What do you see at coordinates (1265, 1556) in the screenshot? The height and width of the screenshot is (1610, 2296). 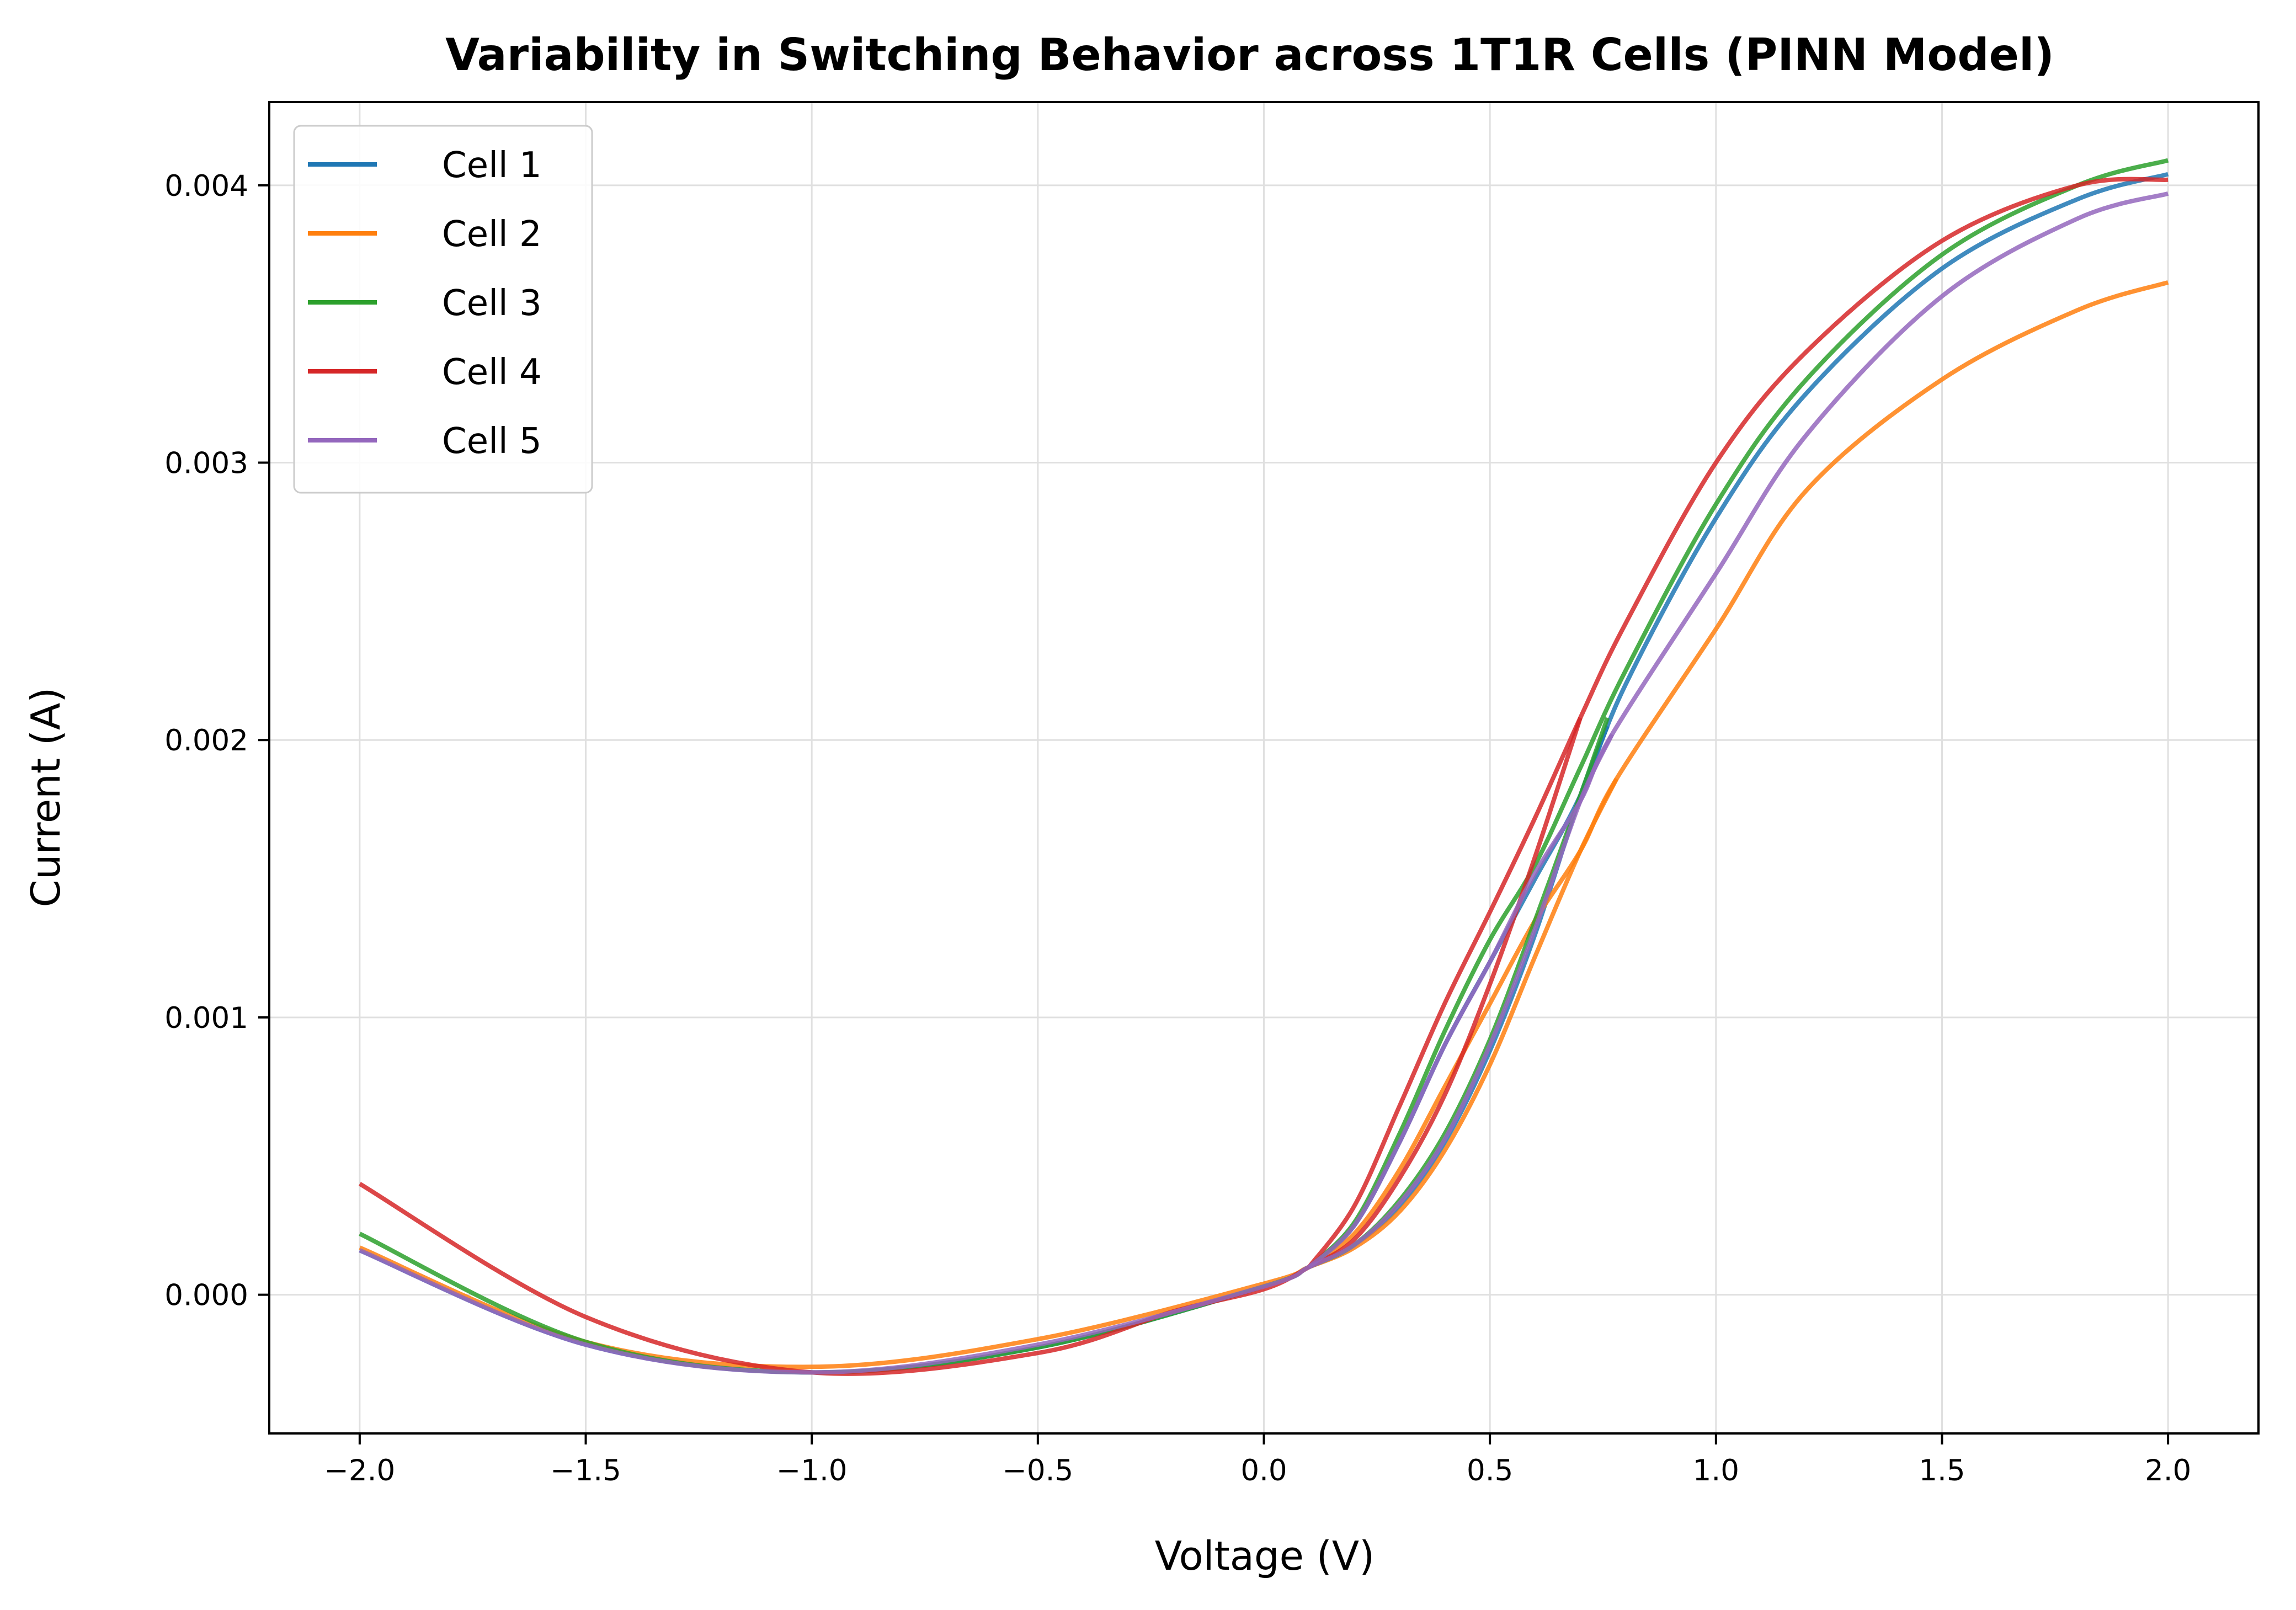 I see `x-axis-title: Voltage (V)` at bounding box center [1265, 1556].